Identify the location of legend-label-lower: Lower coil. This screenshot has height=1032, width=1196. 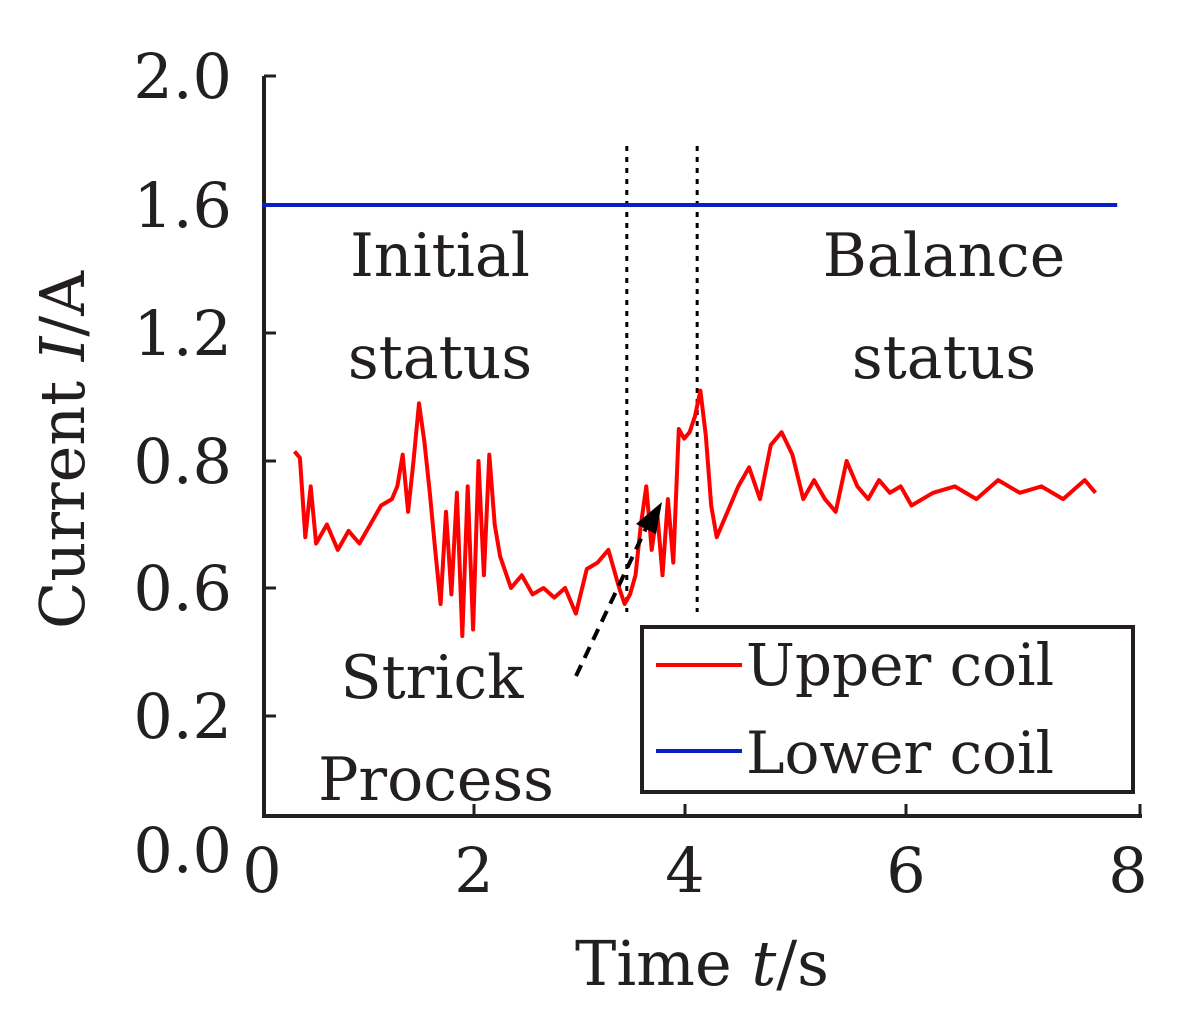
(900, 753).